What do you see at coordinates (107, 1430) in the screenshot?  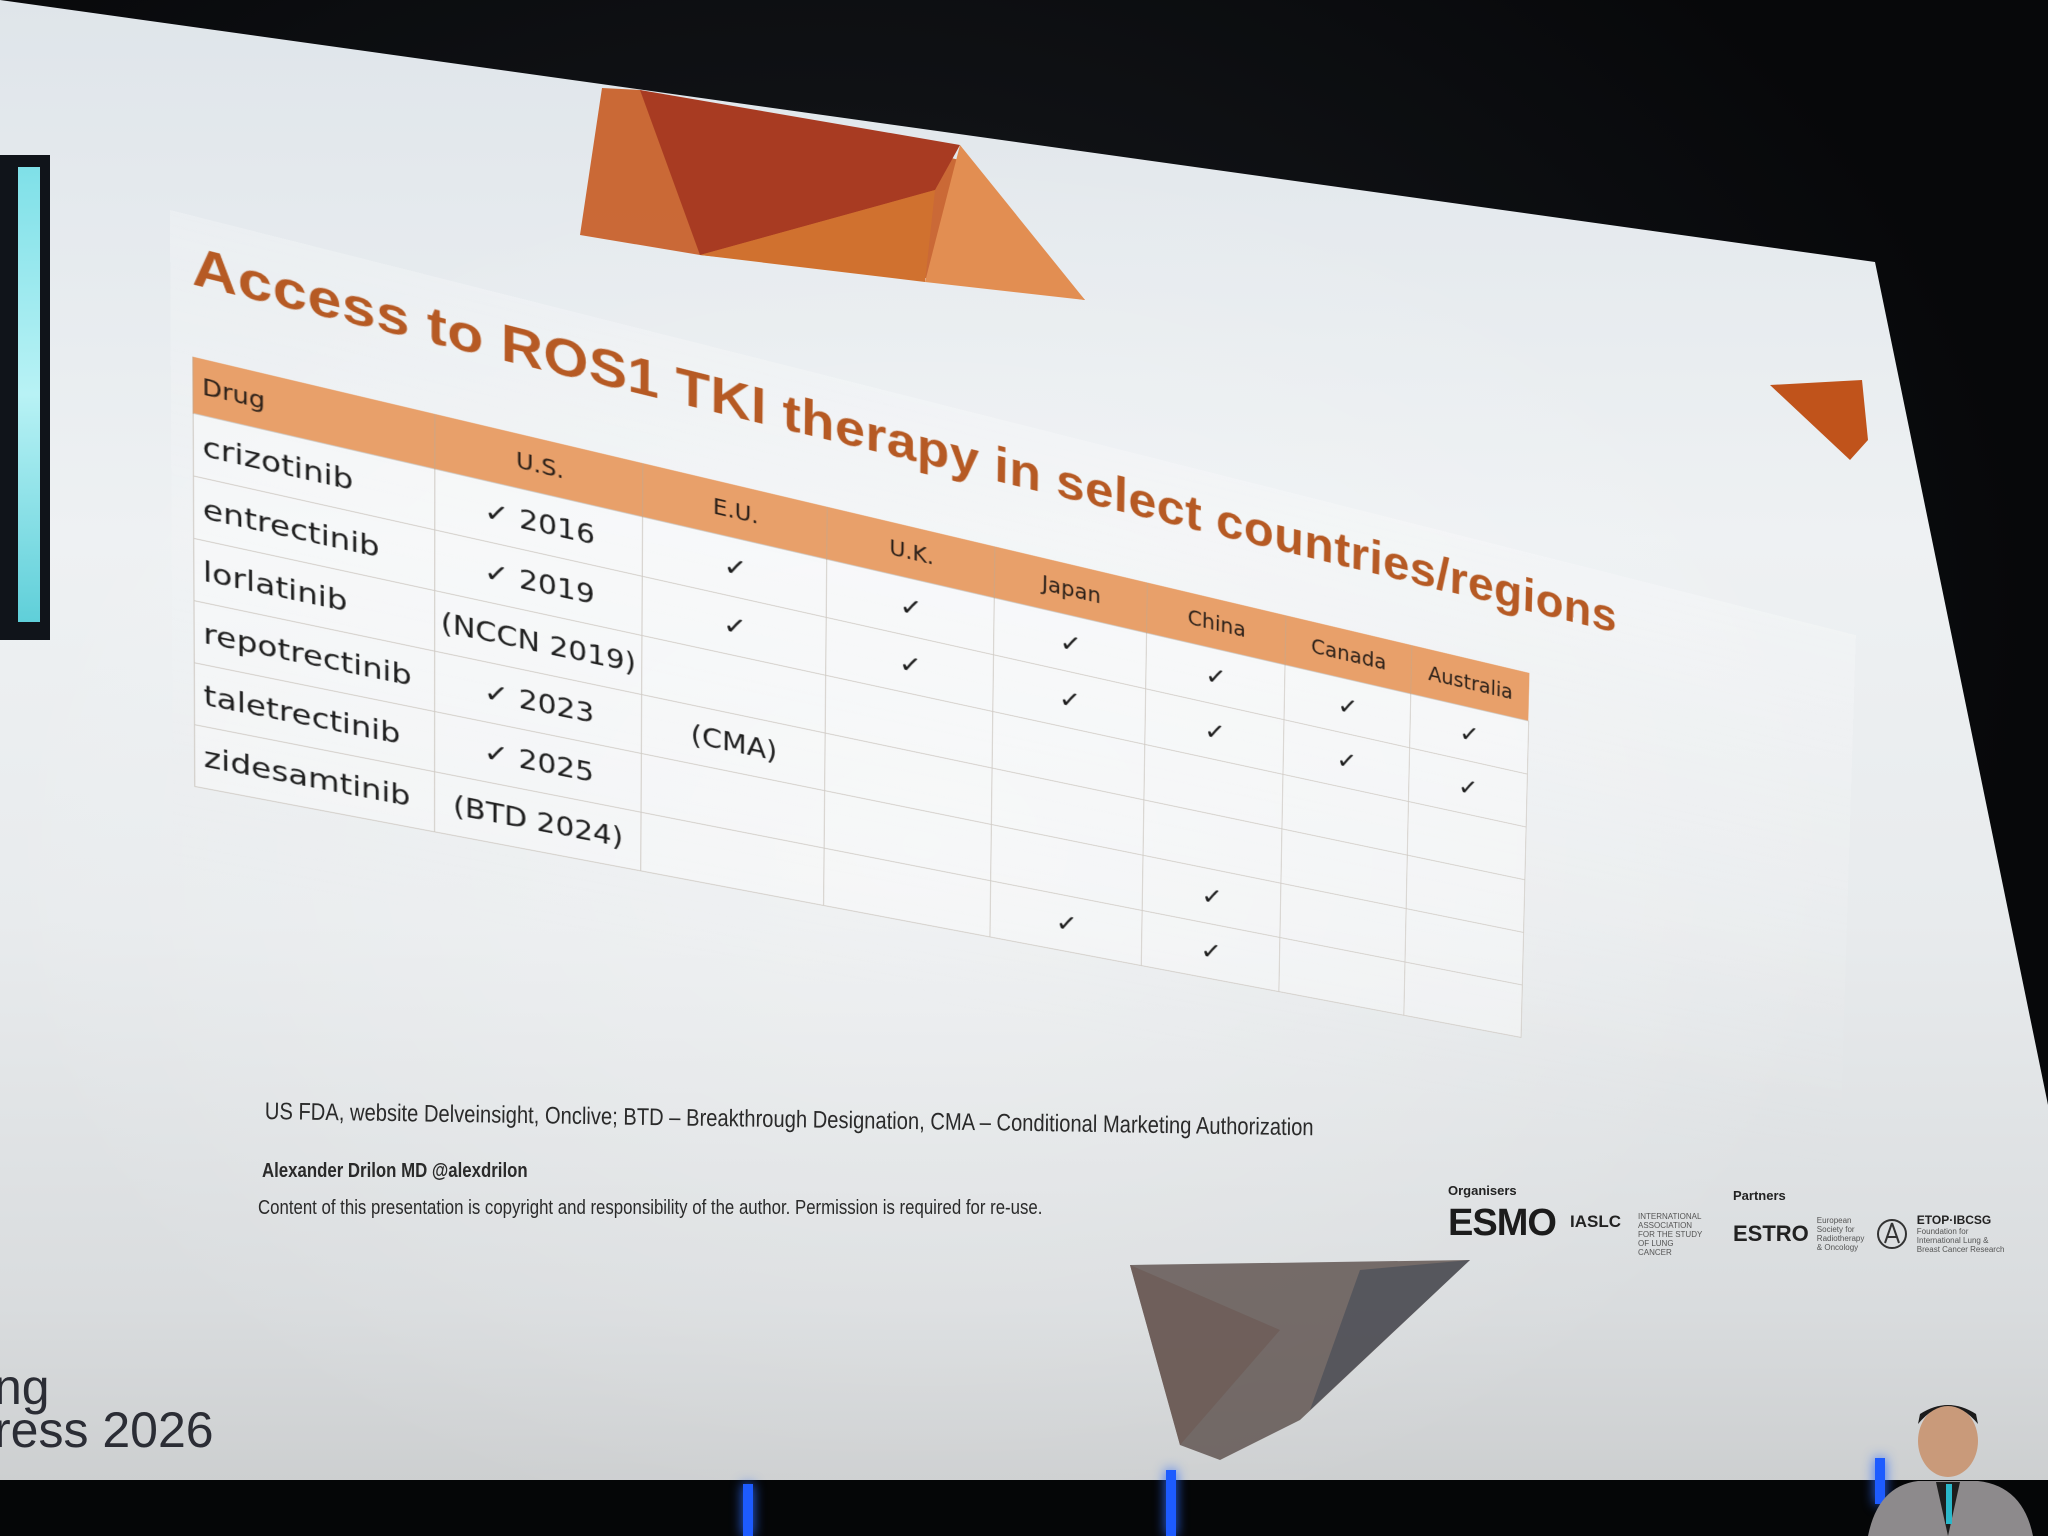 I see `congress-banner-line2: ress 2026` at bounding box center [107, 1430].